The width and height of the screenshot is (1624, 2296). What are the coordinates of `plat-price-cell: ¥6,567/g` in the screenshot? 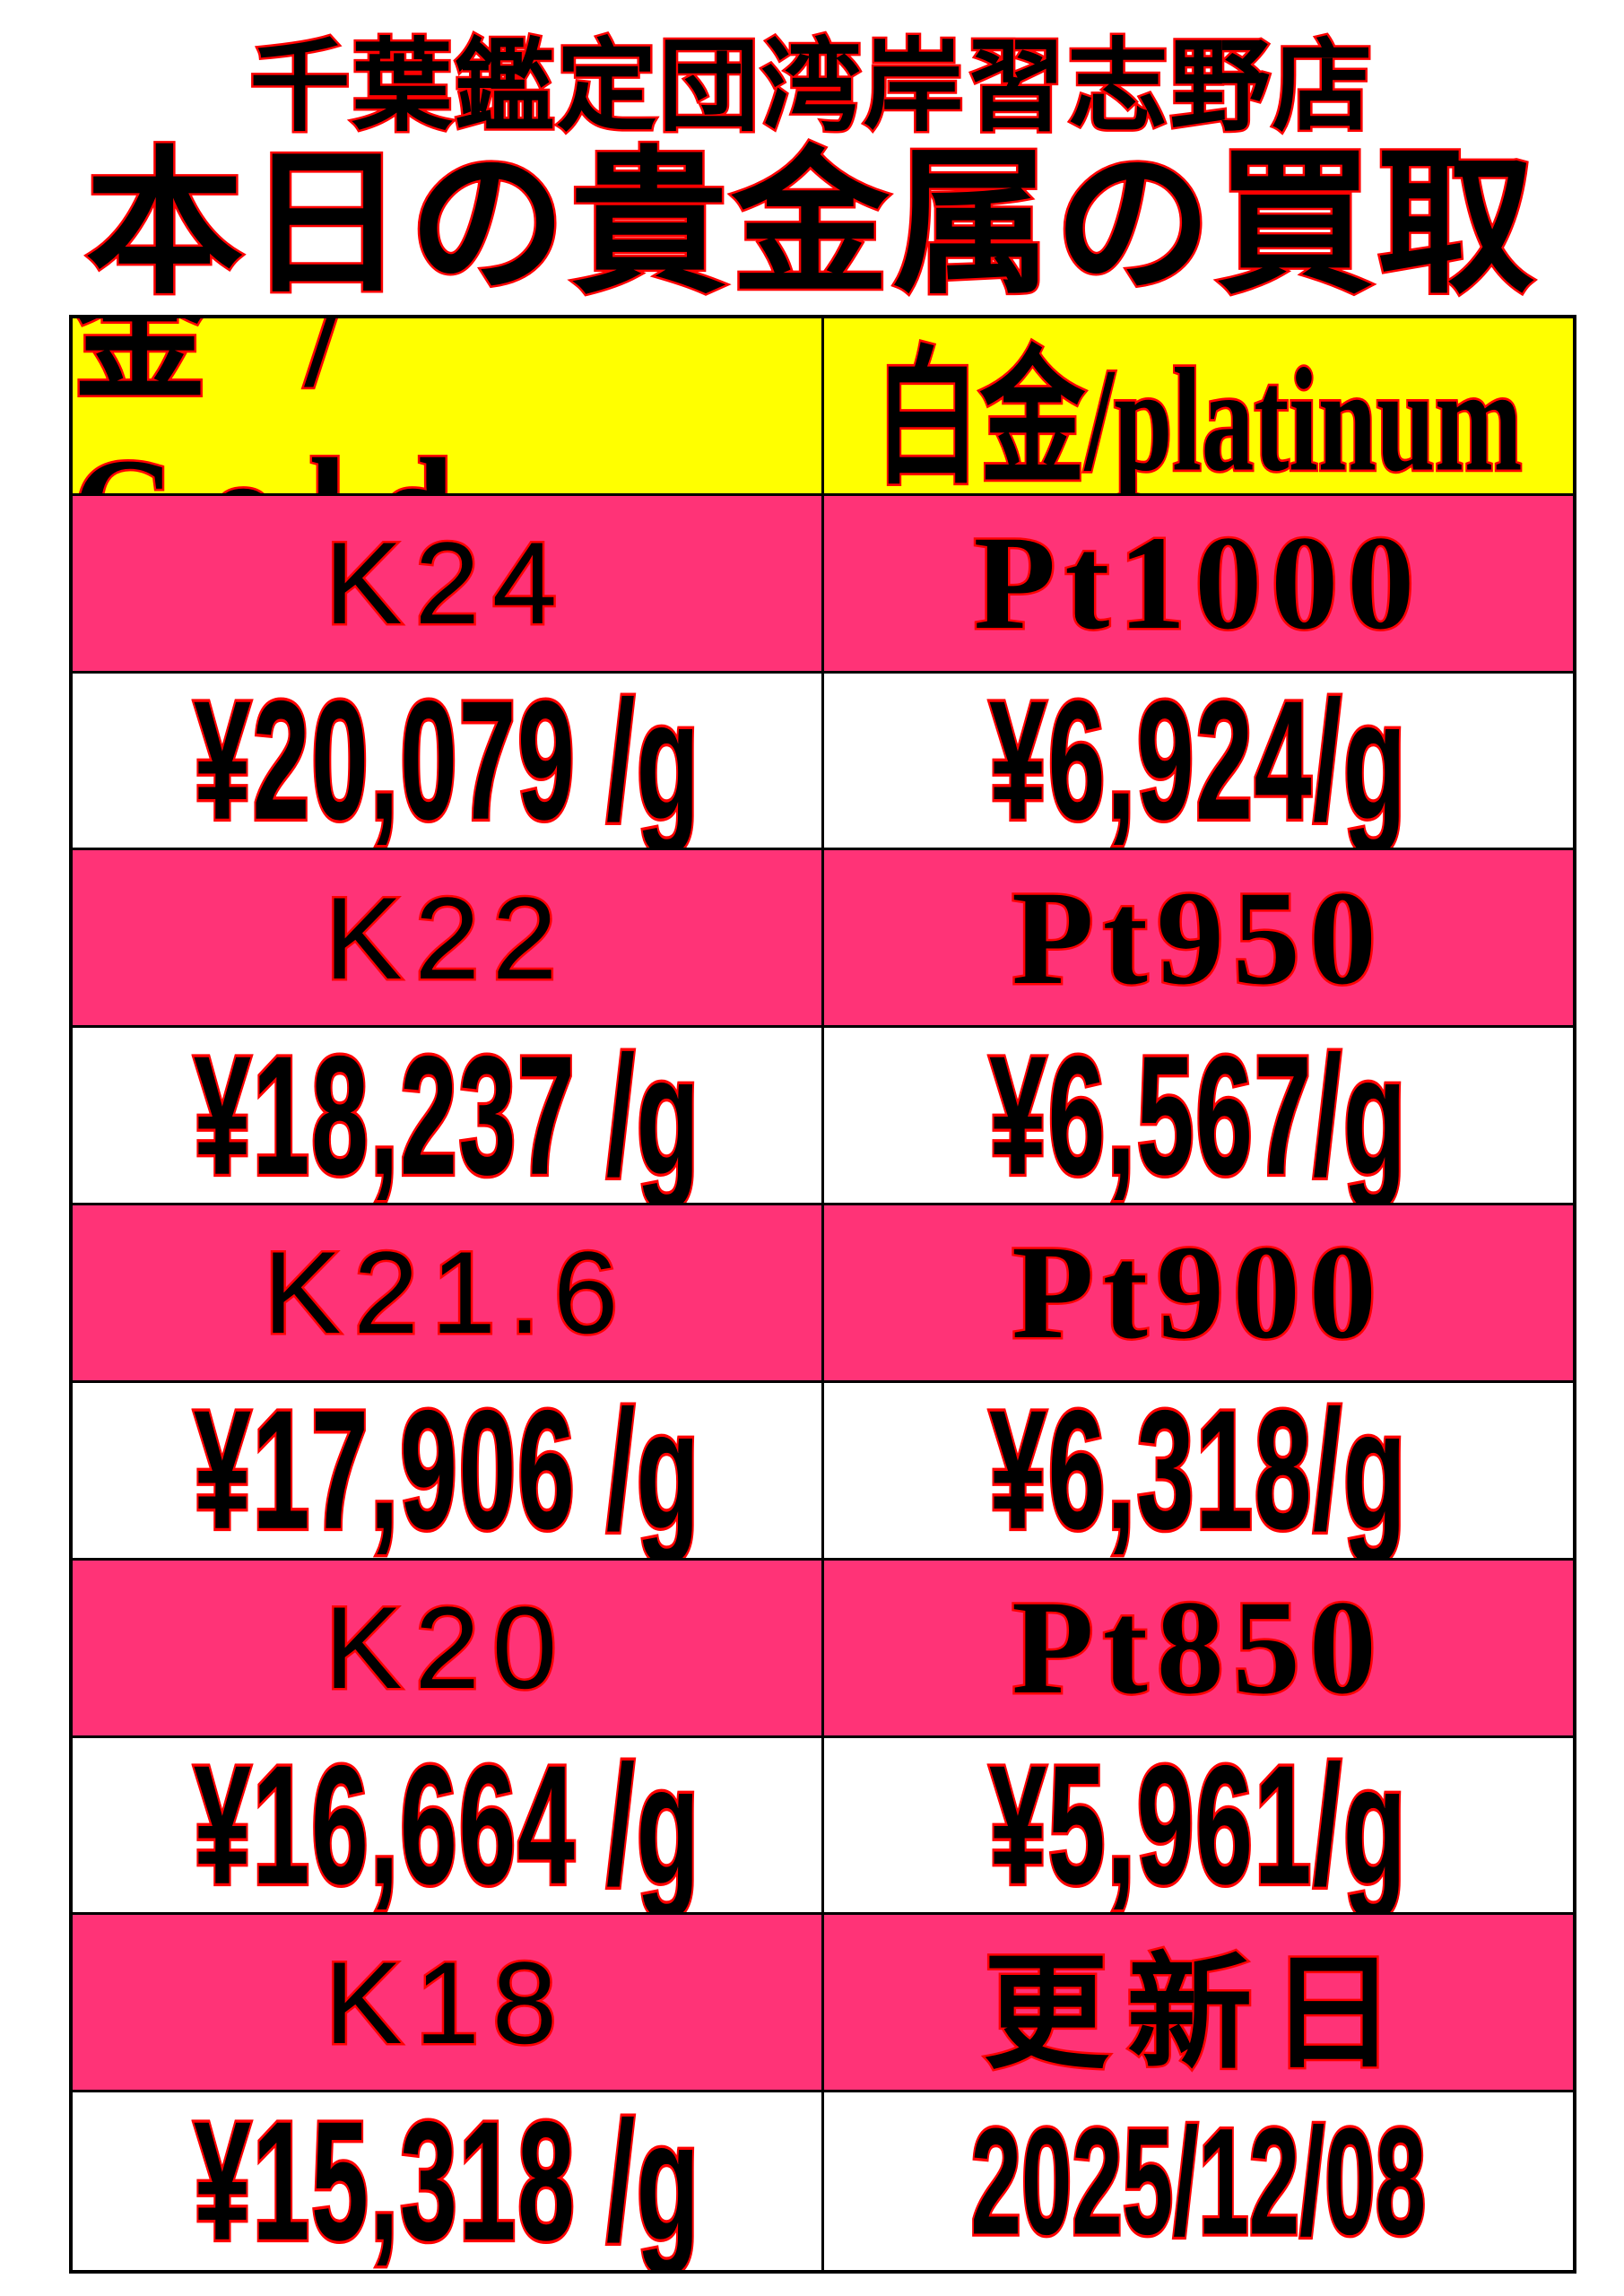 It's located at (1198, 1117).